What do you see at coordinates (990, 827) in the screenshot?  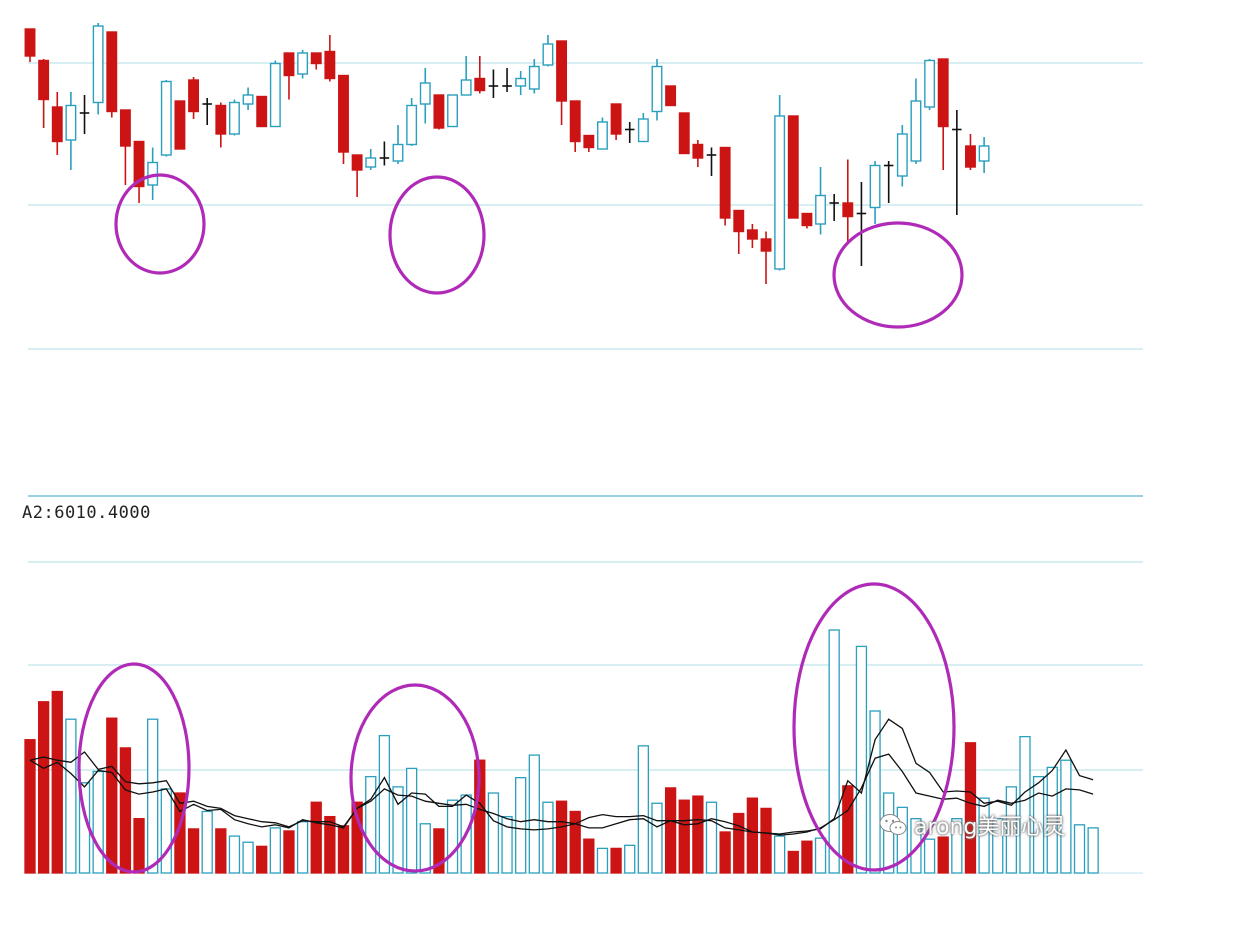 I see `watermark-text: arong美丽心灵` at bounding box center [990, 827].